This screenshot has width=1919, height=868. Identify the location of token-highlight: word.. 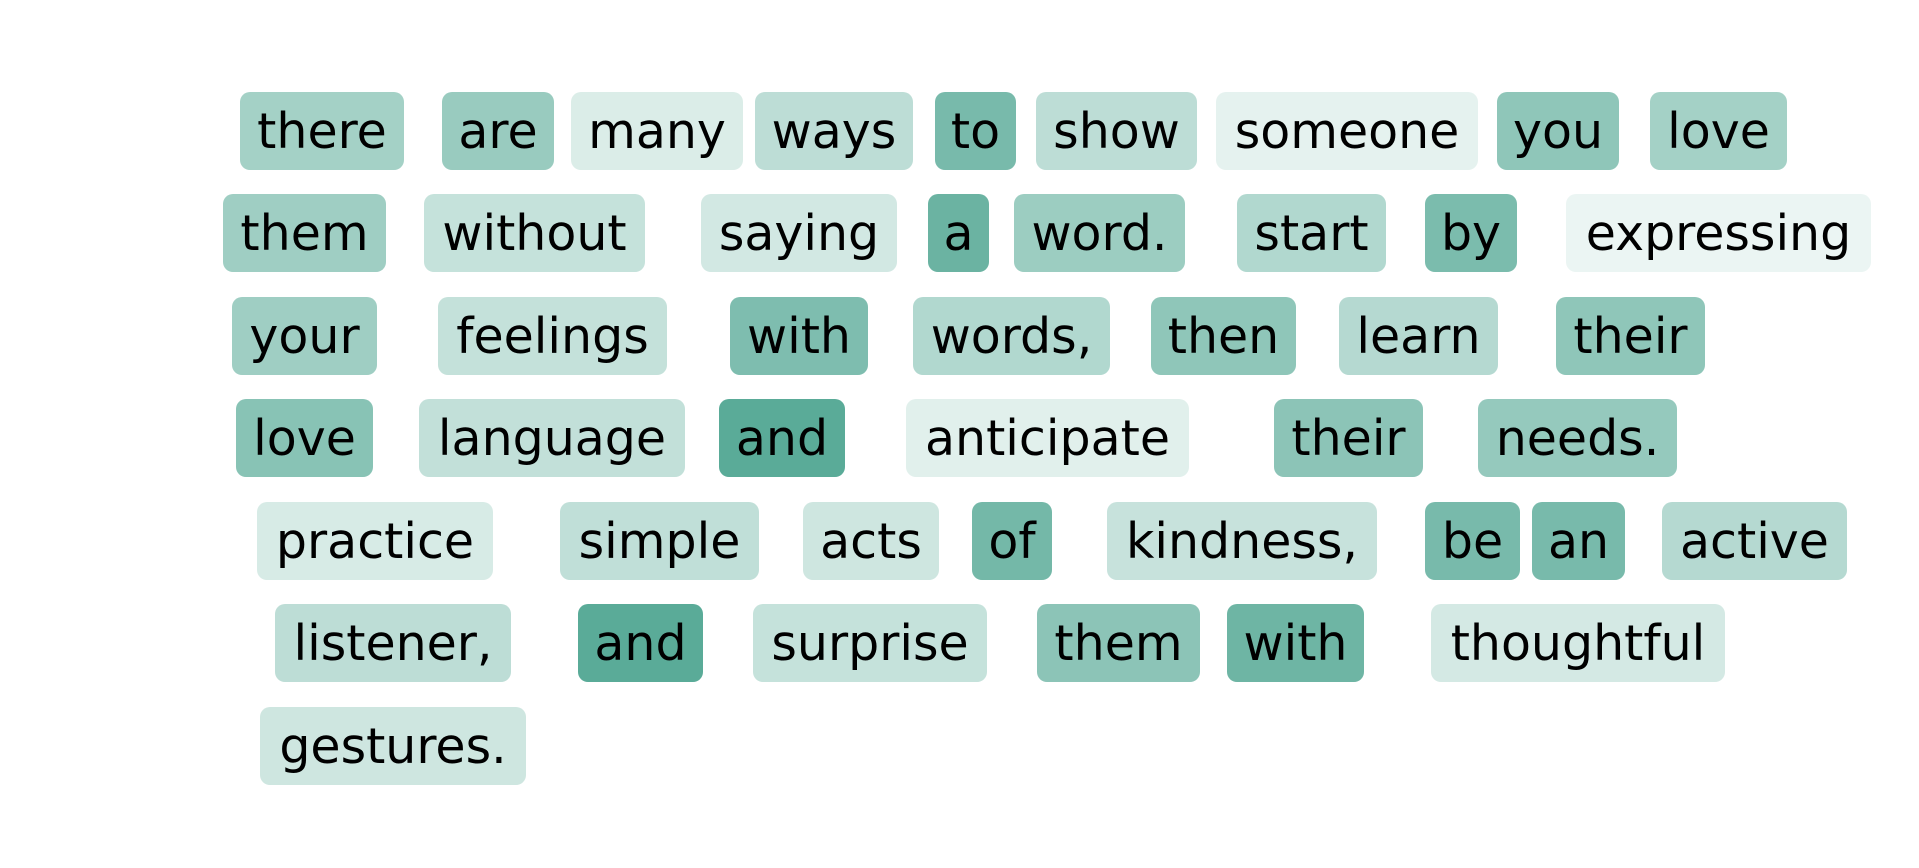
(1099, 233).